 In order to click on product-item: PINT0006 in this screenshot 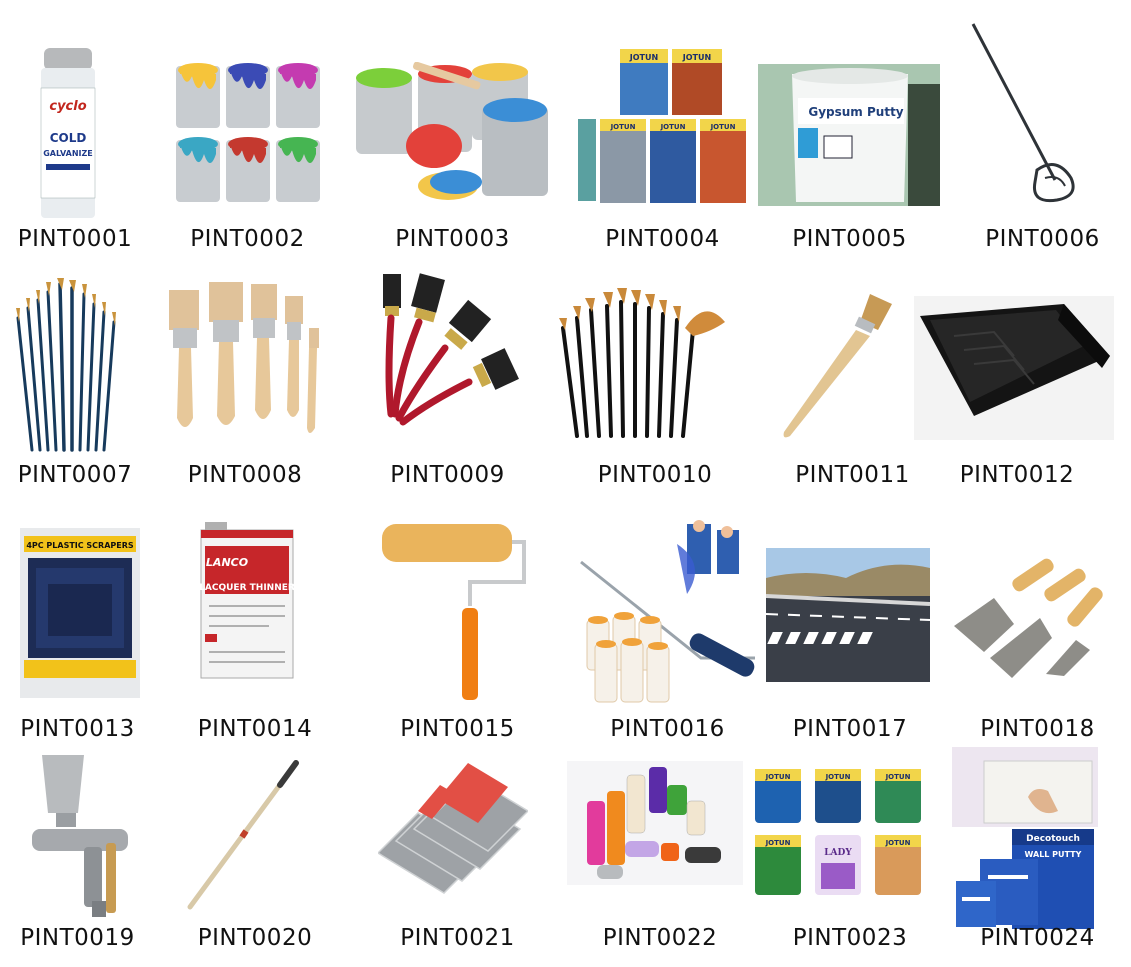, I will do `click(1042, 130)`.